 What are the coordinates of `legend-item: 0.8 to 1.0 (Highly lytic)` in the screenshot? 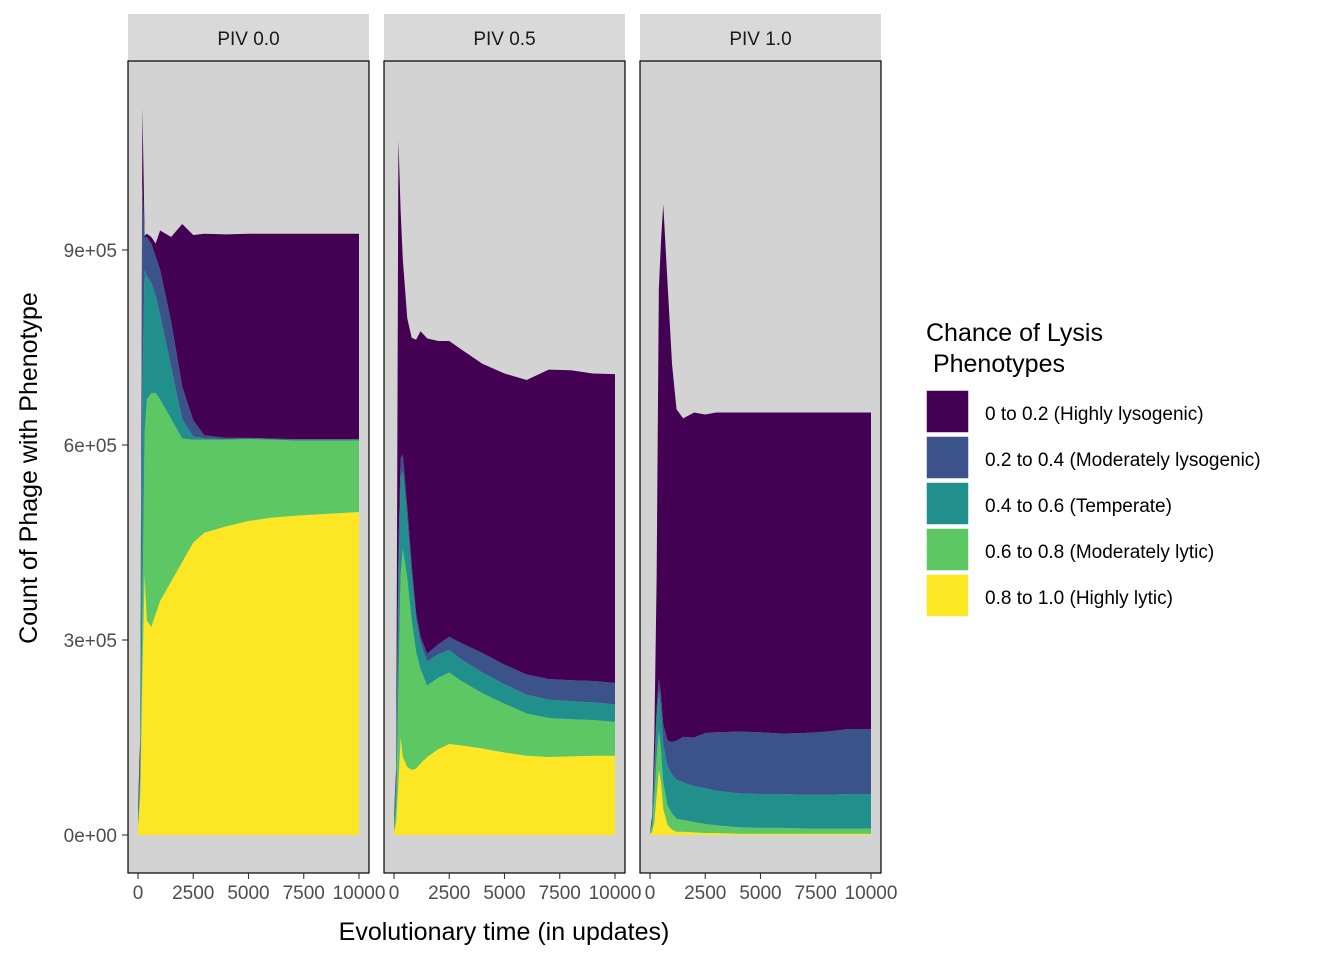 It's located at (1049, 595).